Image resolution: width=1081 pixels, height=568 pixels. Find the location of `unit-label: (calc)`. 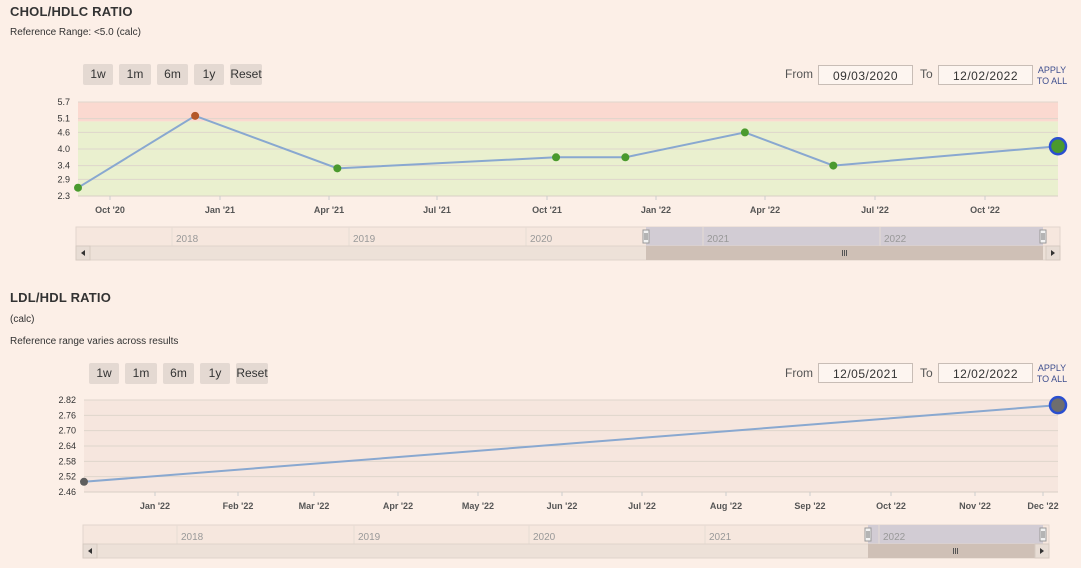

unit-label: (calc) is located at coordinates (22, 319).